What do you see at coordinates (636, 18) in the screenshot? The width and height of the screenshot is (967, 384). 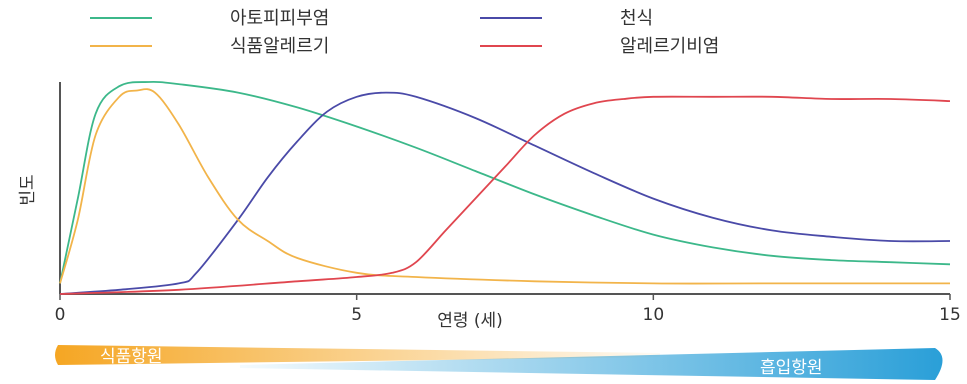 I see `legend-label-asthma: 천식` at bounding box center [636, 18].